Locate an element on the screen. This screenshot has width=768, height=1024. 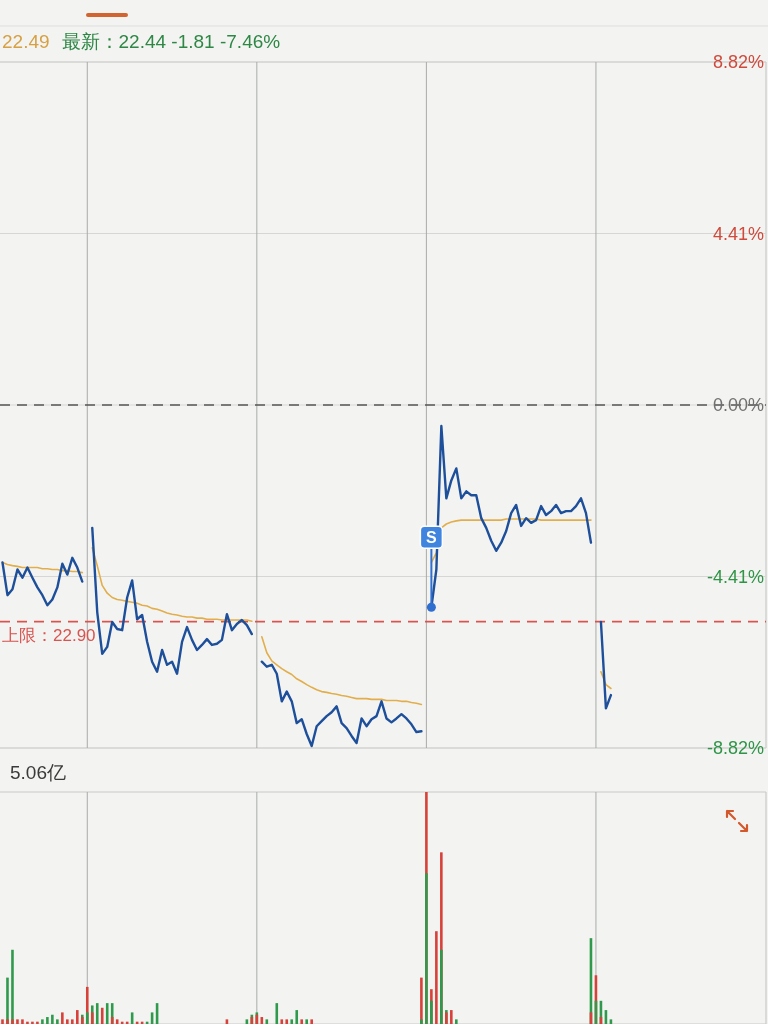
y-tick-label: 8.82% is located at coordinates (738, 62).